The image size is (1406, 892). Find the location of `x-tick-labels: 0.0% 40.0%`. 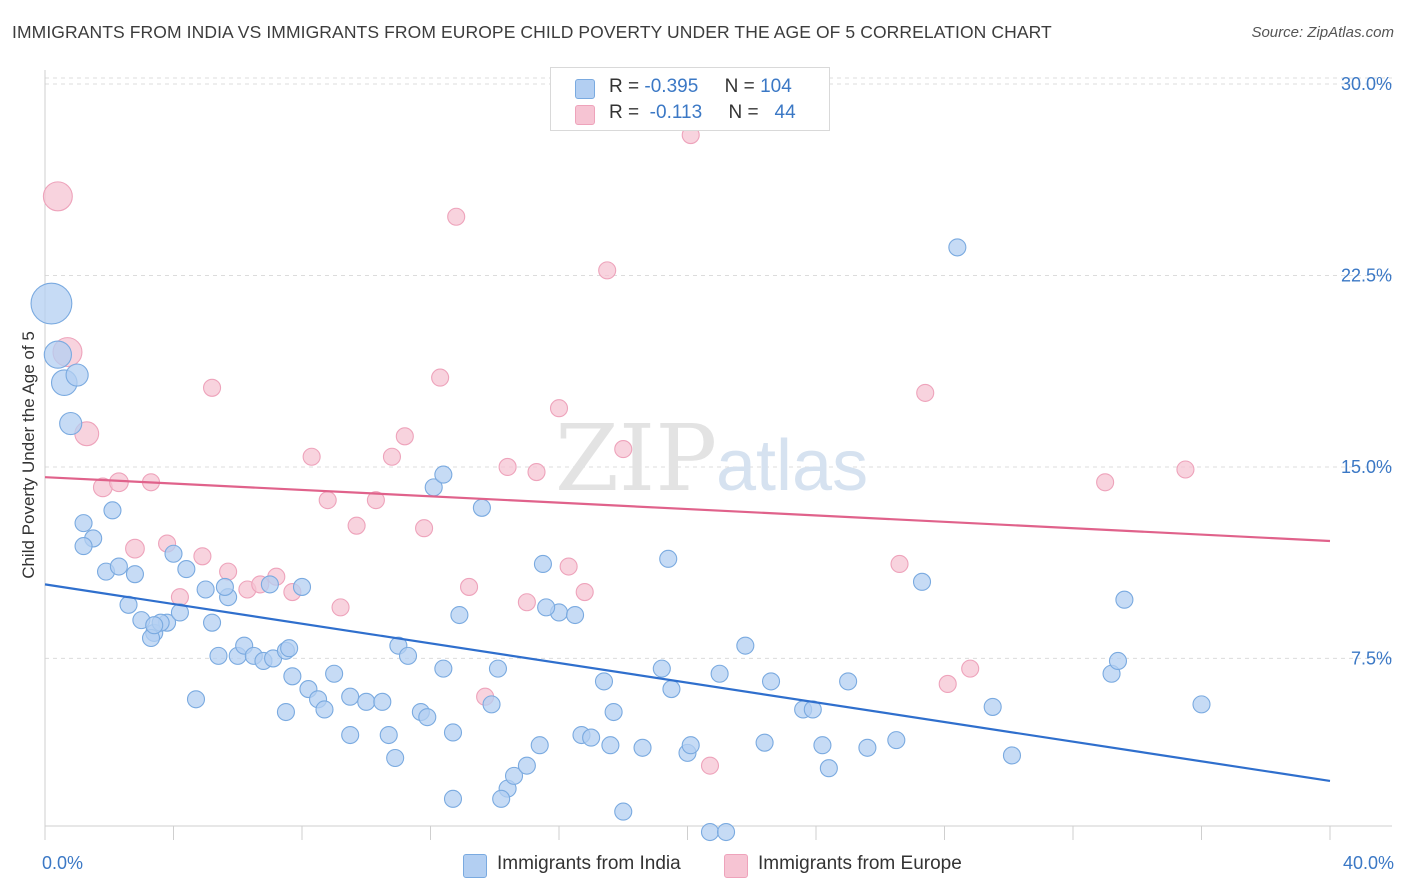

x-tick-labels: 0.0% 40.0% is located at coordinates (718, 863).